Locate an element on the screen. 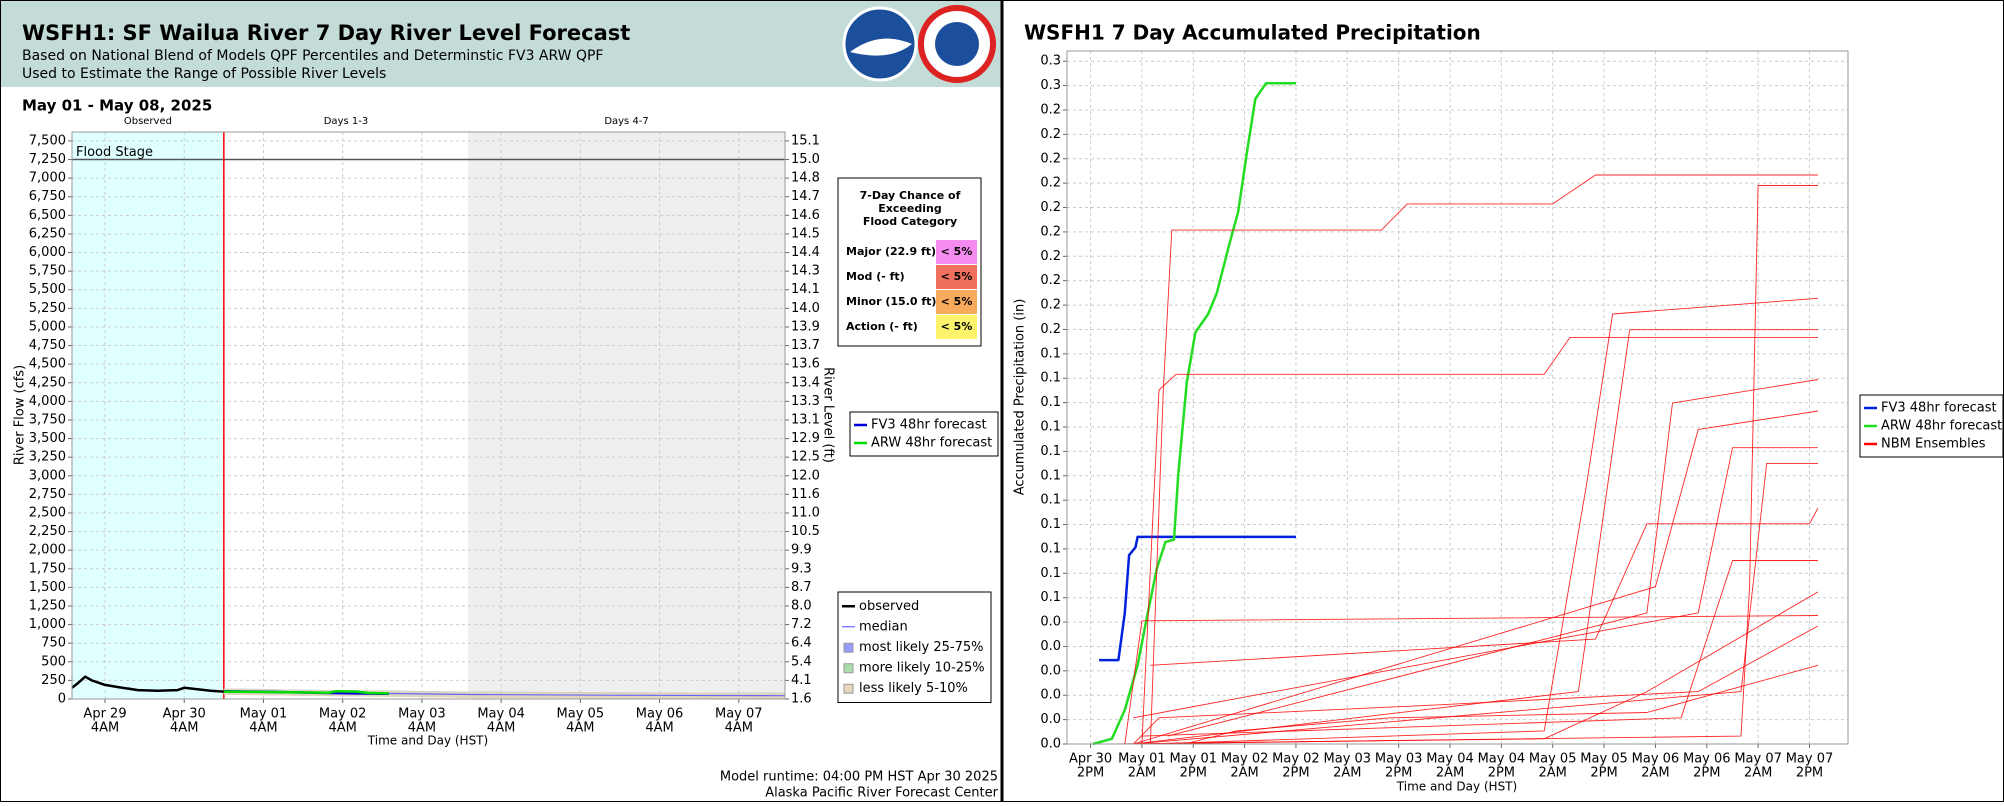  footer: Alaska Pacific River Forecast Center is located at coordinates (881, 793).